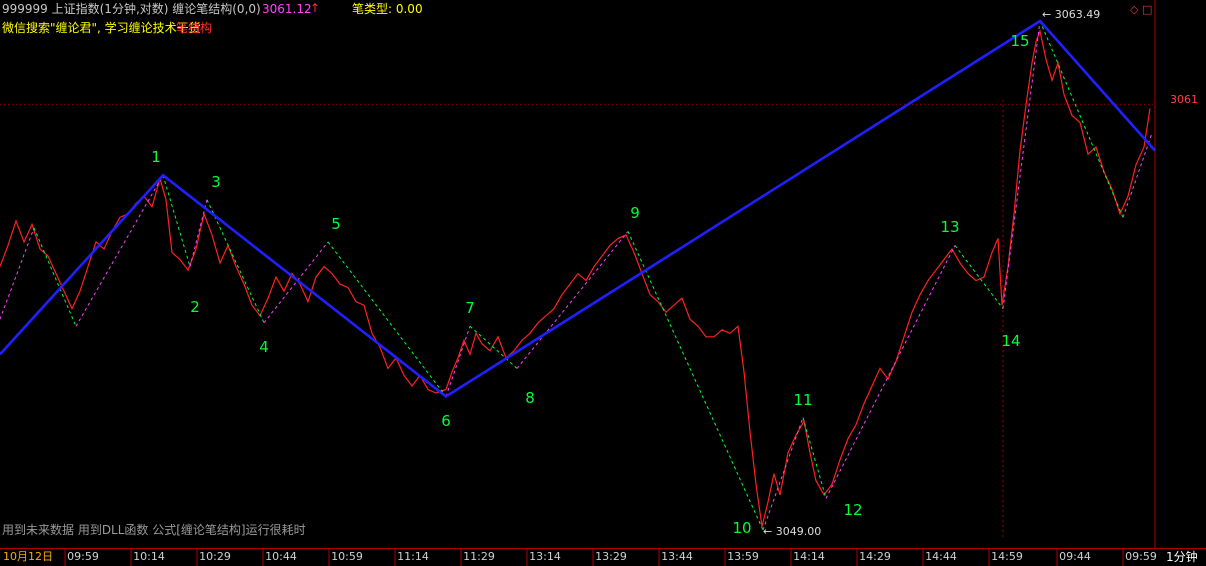  Describe the element at coordinates (1184, 99) in the screenshot. I see `price-axis-label: 3061` at that location.